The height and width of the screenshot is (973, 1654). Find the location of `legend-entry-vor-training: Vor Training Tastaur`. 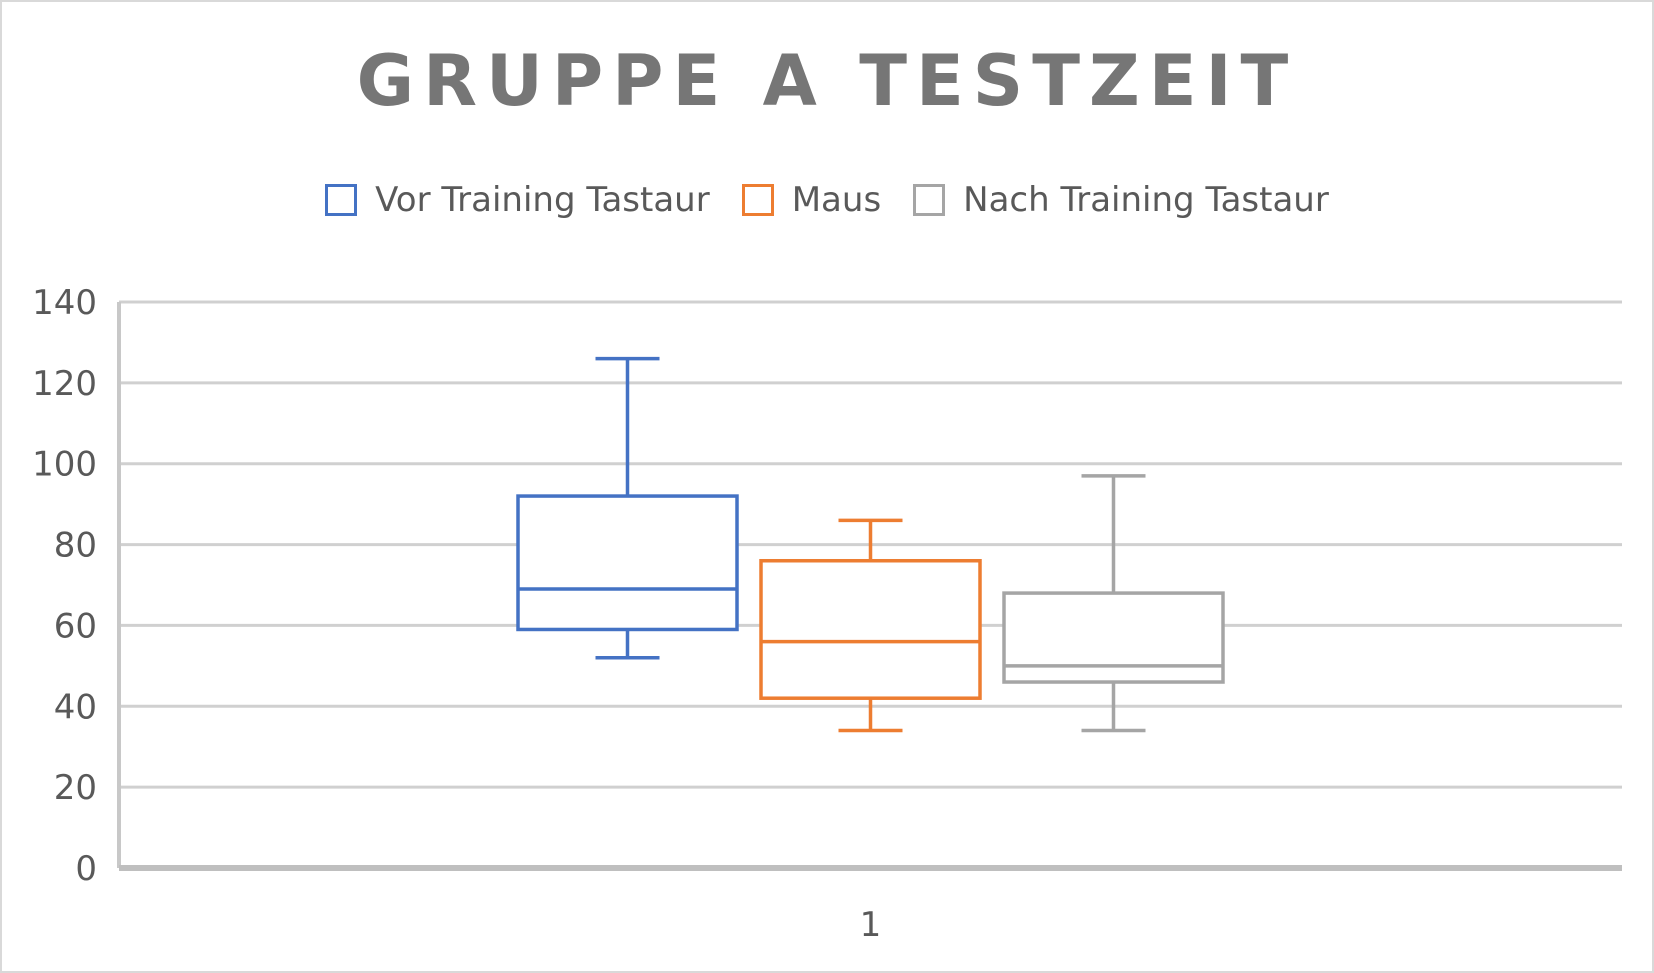

legend-entry-vor-training: Vor Training Tastaur is located at coordinates (517, 200).